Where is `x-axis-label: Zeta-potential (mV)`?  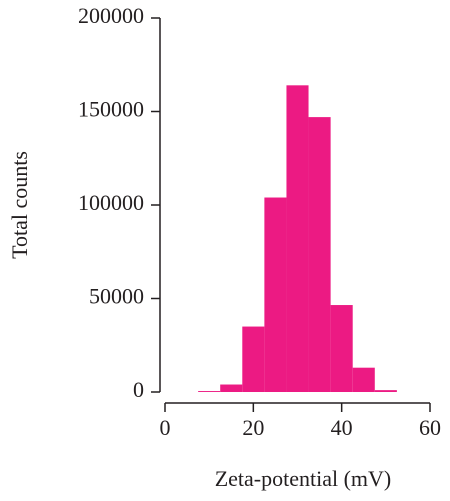
x-axis-label: Zeta-potential (mV) is located at coordinates (303, 478).